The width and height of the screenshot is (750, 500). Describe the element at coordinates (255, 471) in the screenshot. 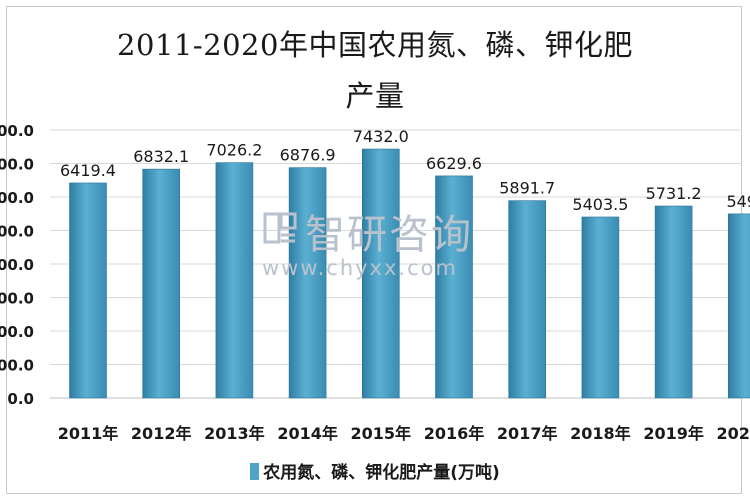

I see `legend-swatch` at that location.